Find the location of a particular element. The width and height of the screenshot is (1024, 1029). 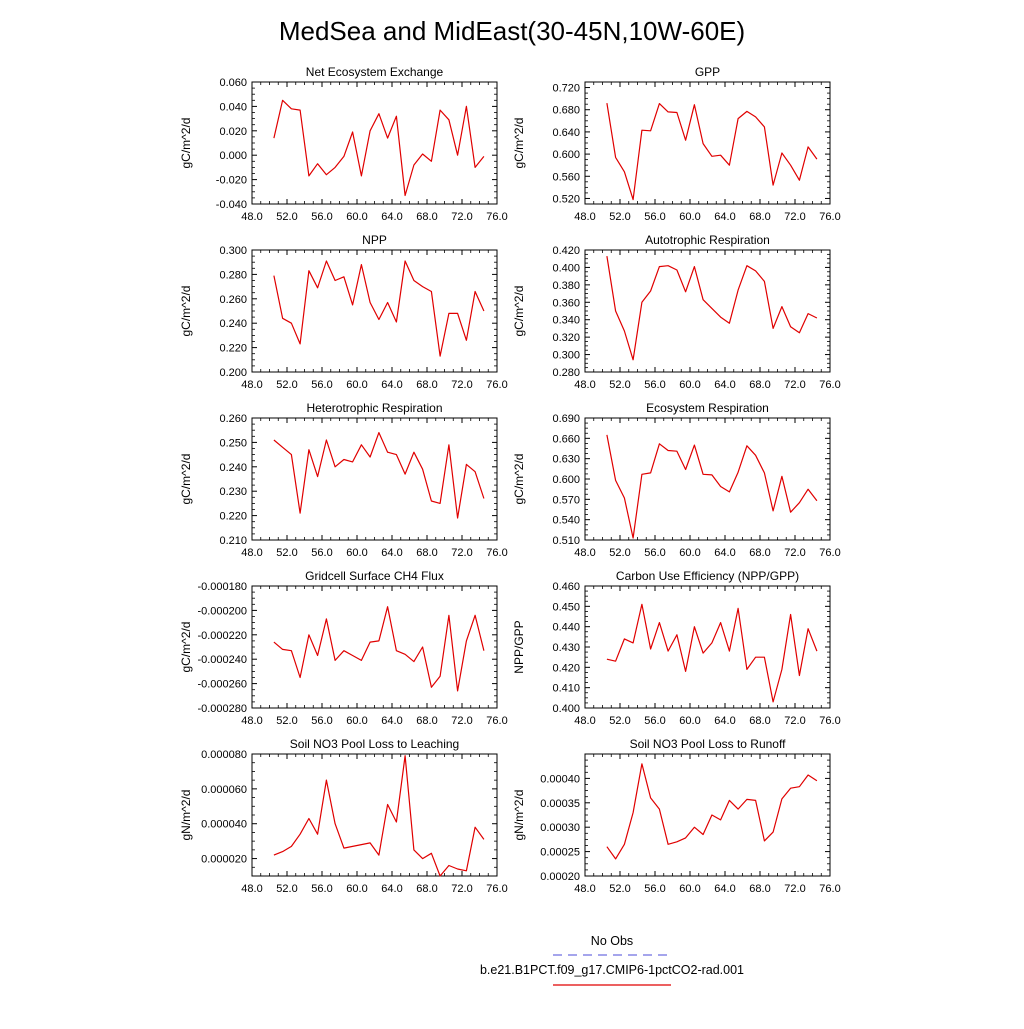

y-tick-label: 0.220 is located at coordinates (233, 517).